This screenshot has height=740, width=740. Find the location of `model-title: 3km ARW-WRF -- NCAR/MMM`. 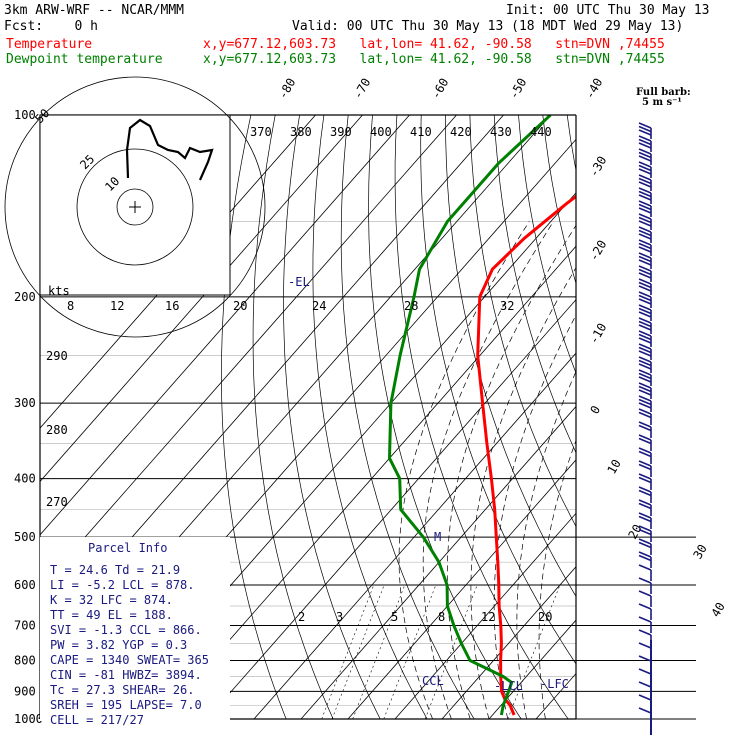

model-title: 3km ARW-WRF -- NCAR/MMM is located at coordinates (94, 10).